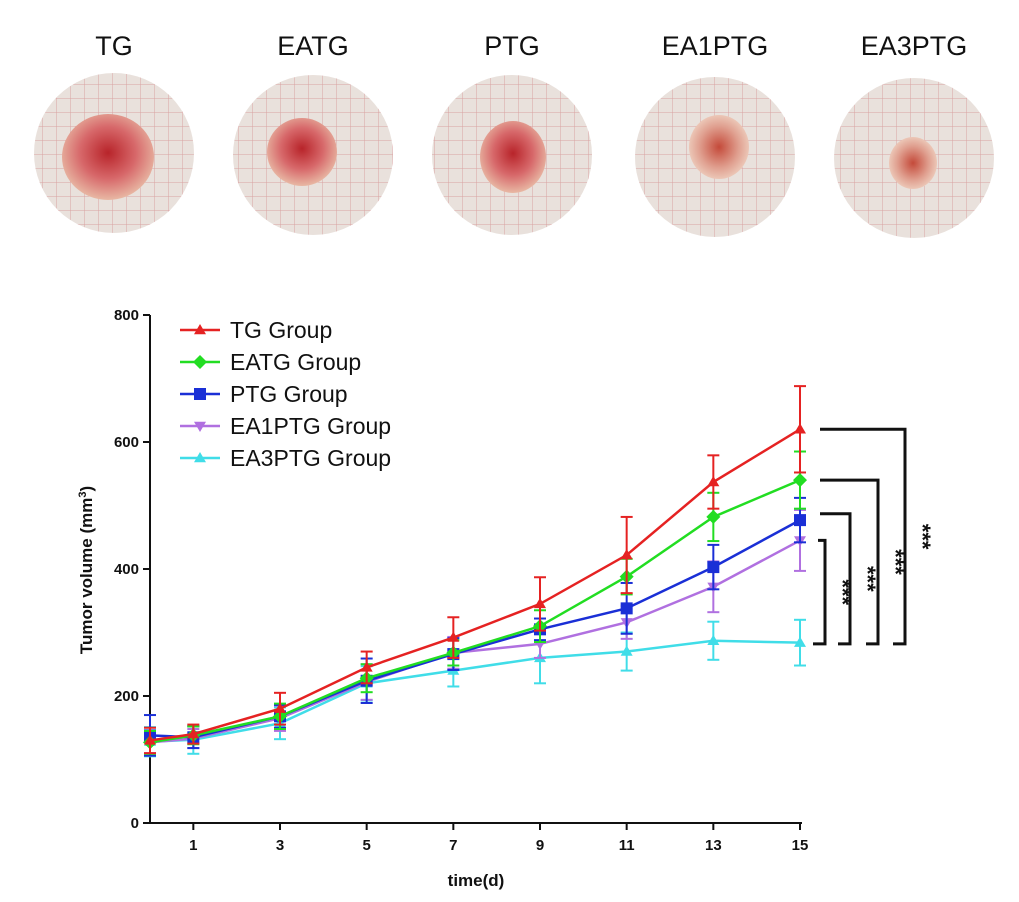 This screenshot has width=1019, height=902. What do you see at coordinates (914, 134) in the screenshot?
I see `photo-panel-ea3ptg: EA3PTG` at bounding box center [914, 134].